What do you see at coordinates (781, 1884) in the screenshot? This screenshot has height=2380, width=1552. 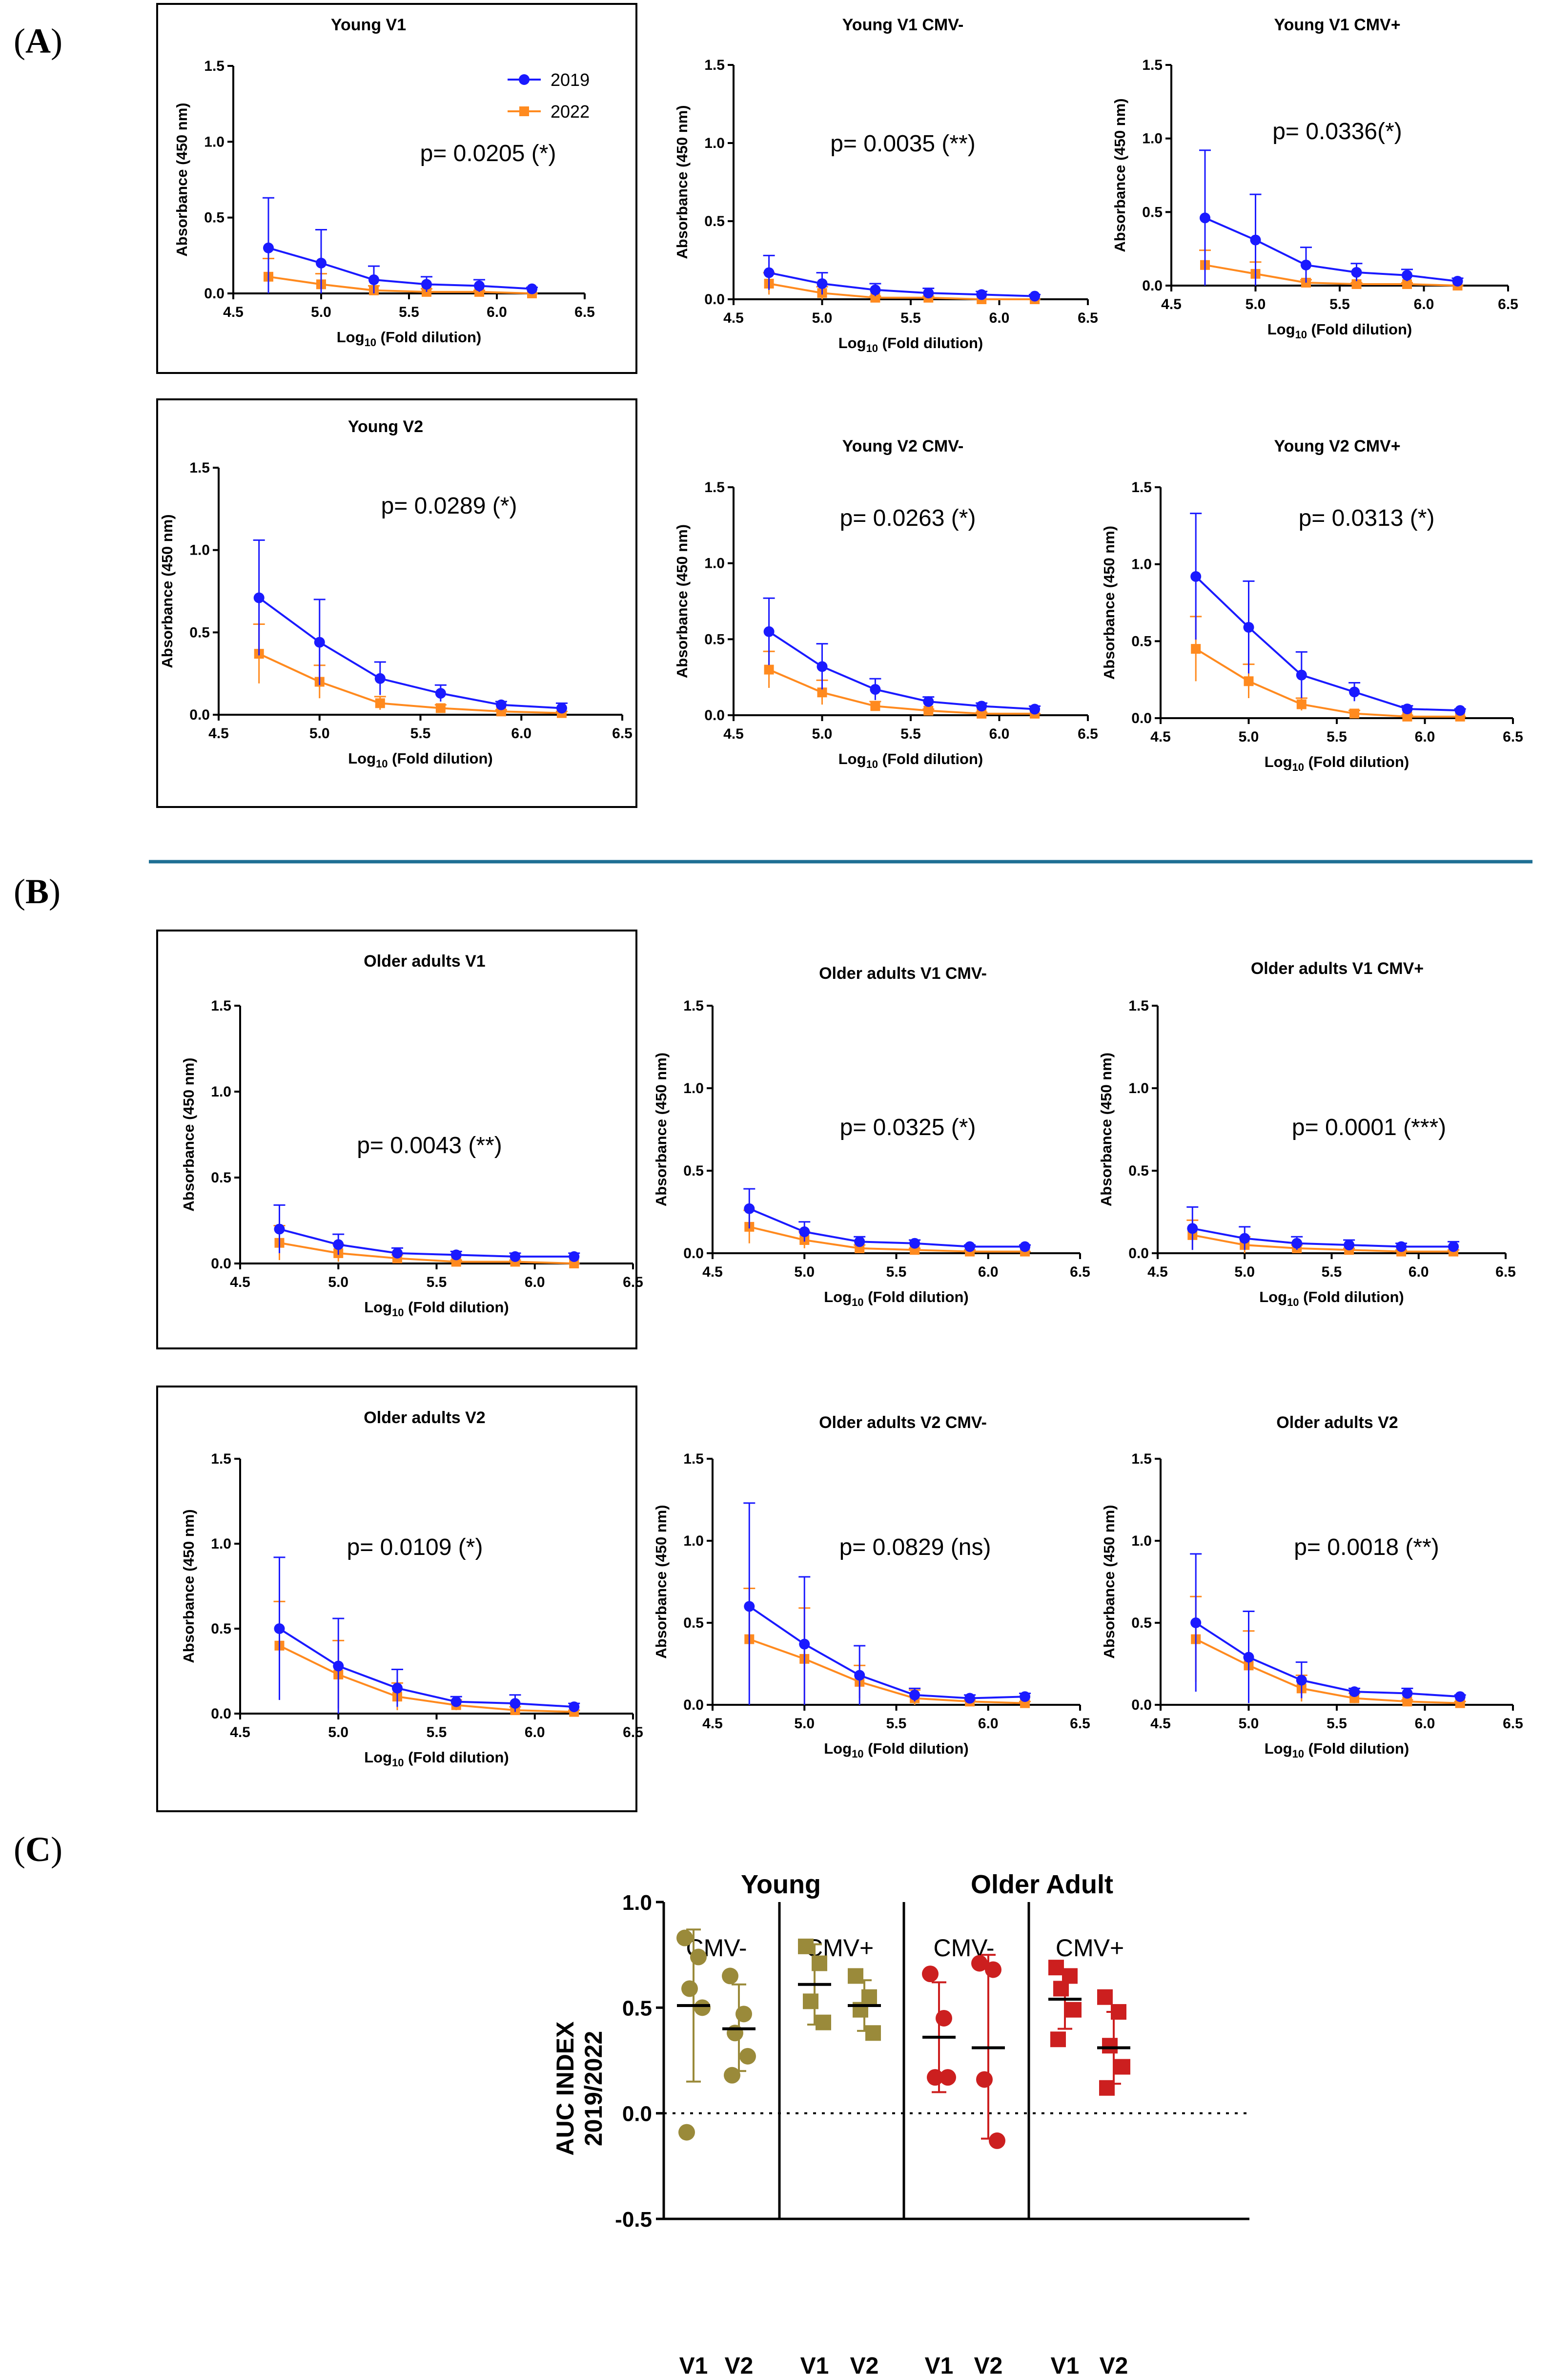 I see `group-heading: Young` at bounding box center [781, 1884].